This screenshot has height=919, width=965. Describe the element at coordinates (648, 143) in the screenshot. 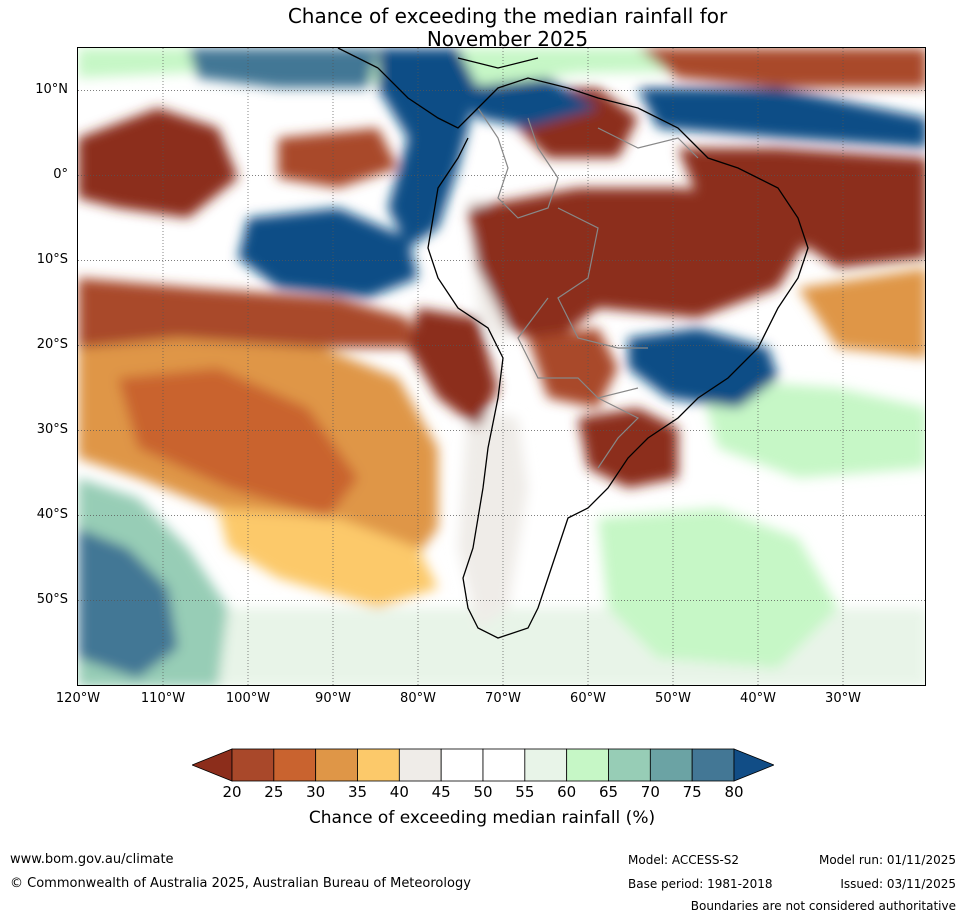

I see `border-guianas` at that location.